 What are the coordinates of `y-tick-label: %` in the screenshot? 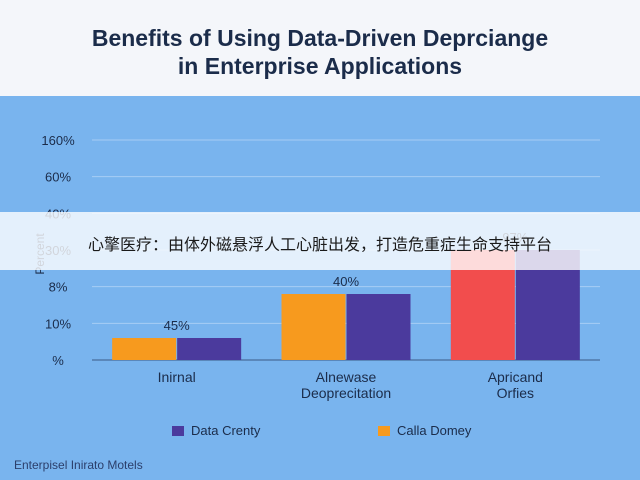 It's located at (58, 360).